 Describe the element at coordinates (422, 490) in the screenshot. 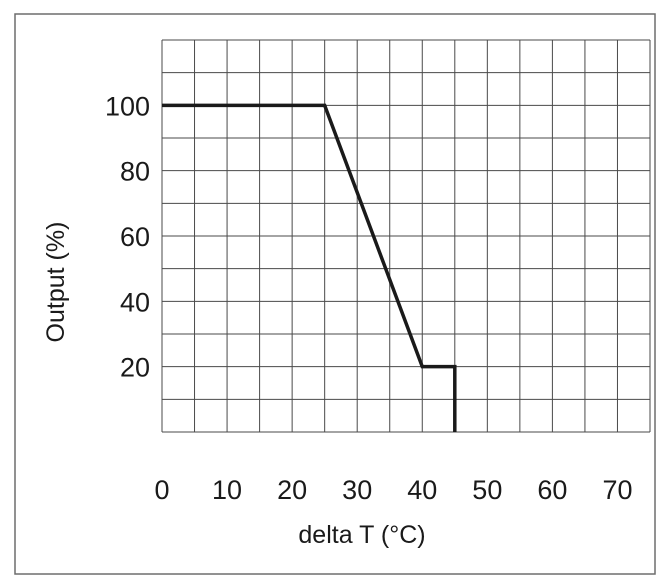

I see `x-tick-label: 40` at that location.